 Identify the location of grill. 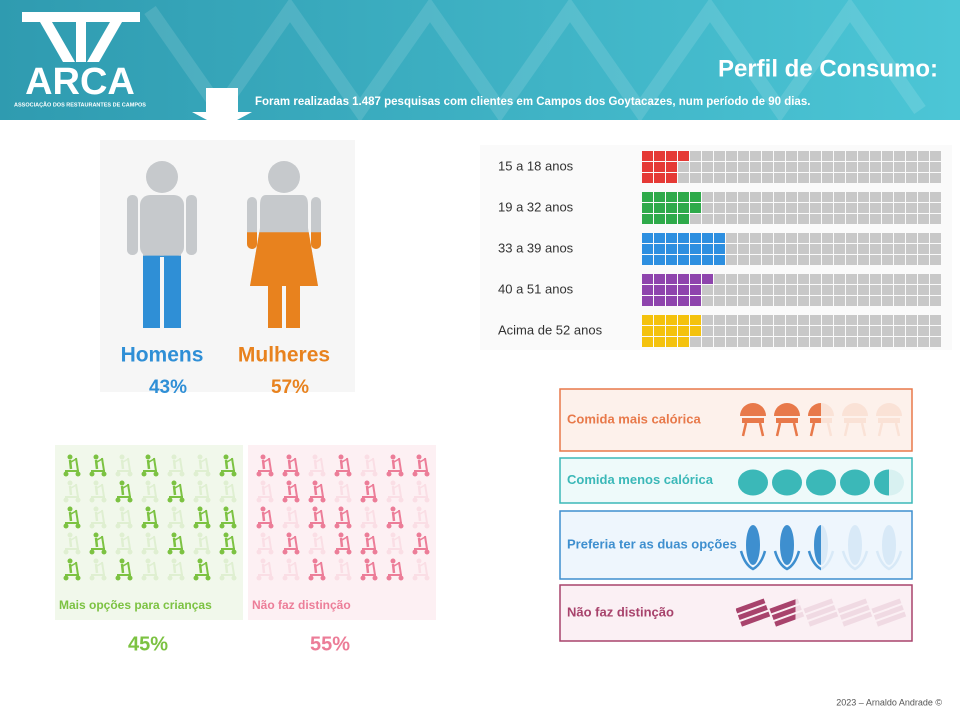
(855, 409).